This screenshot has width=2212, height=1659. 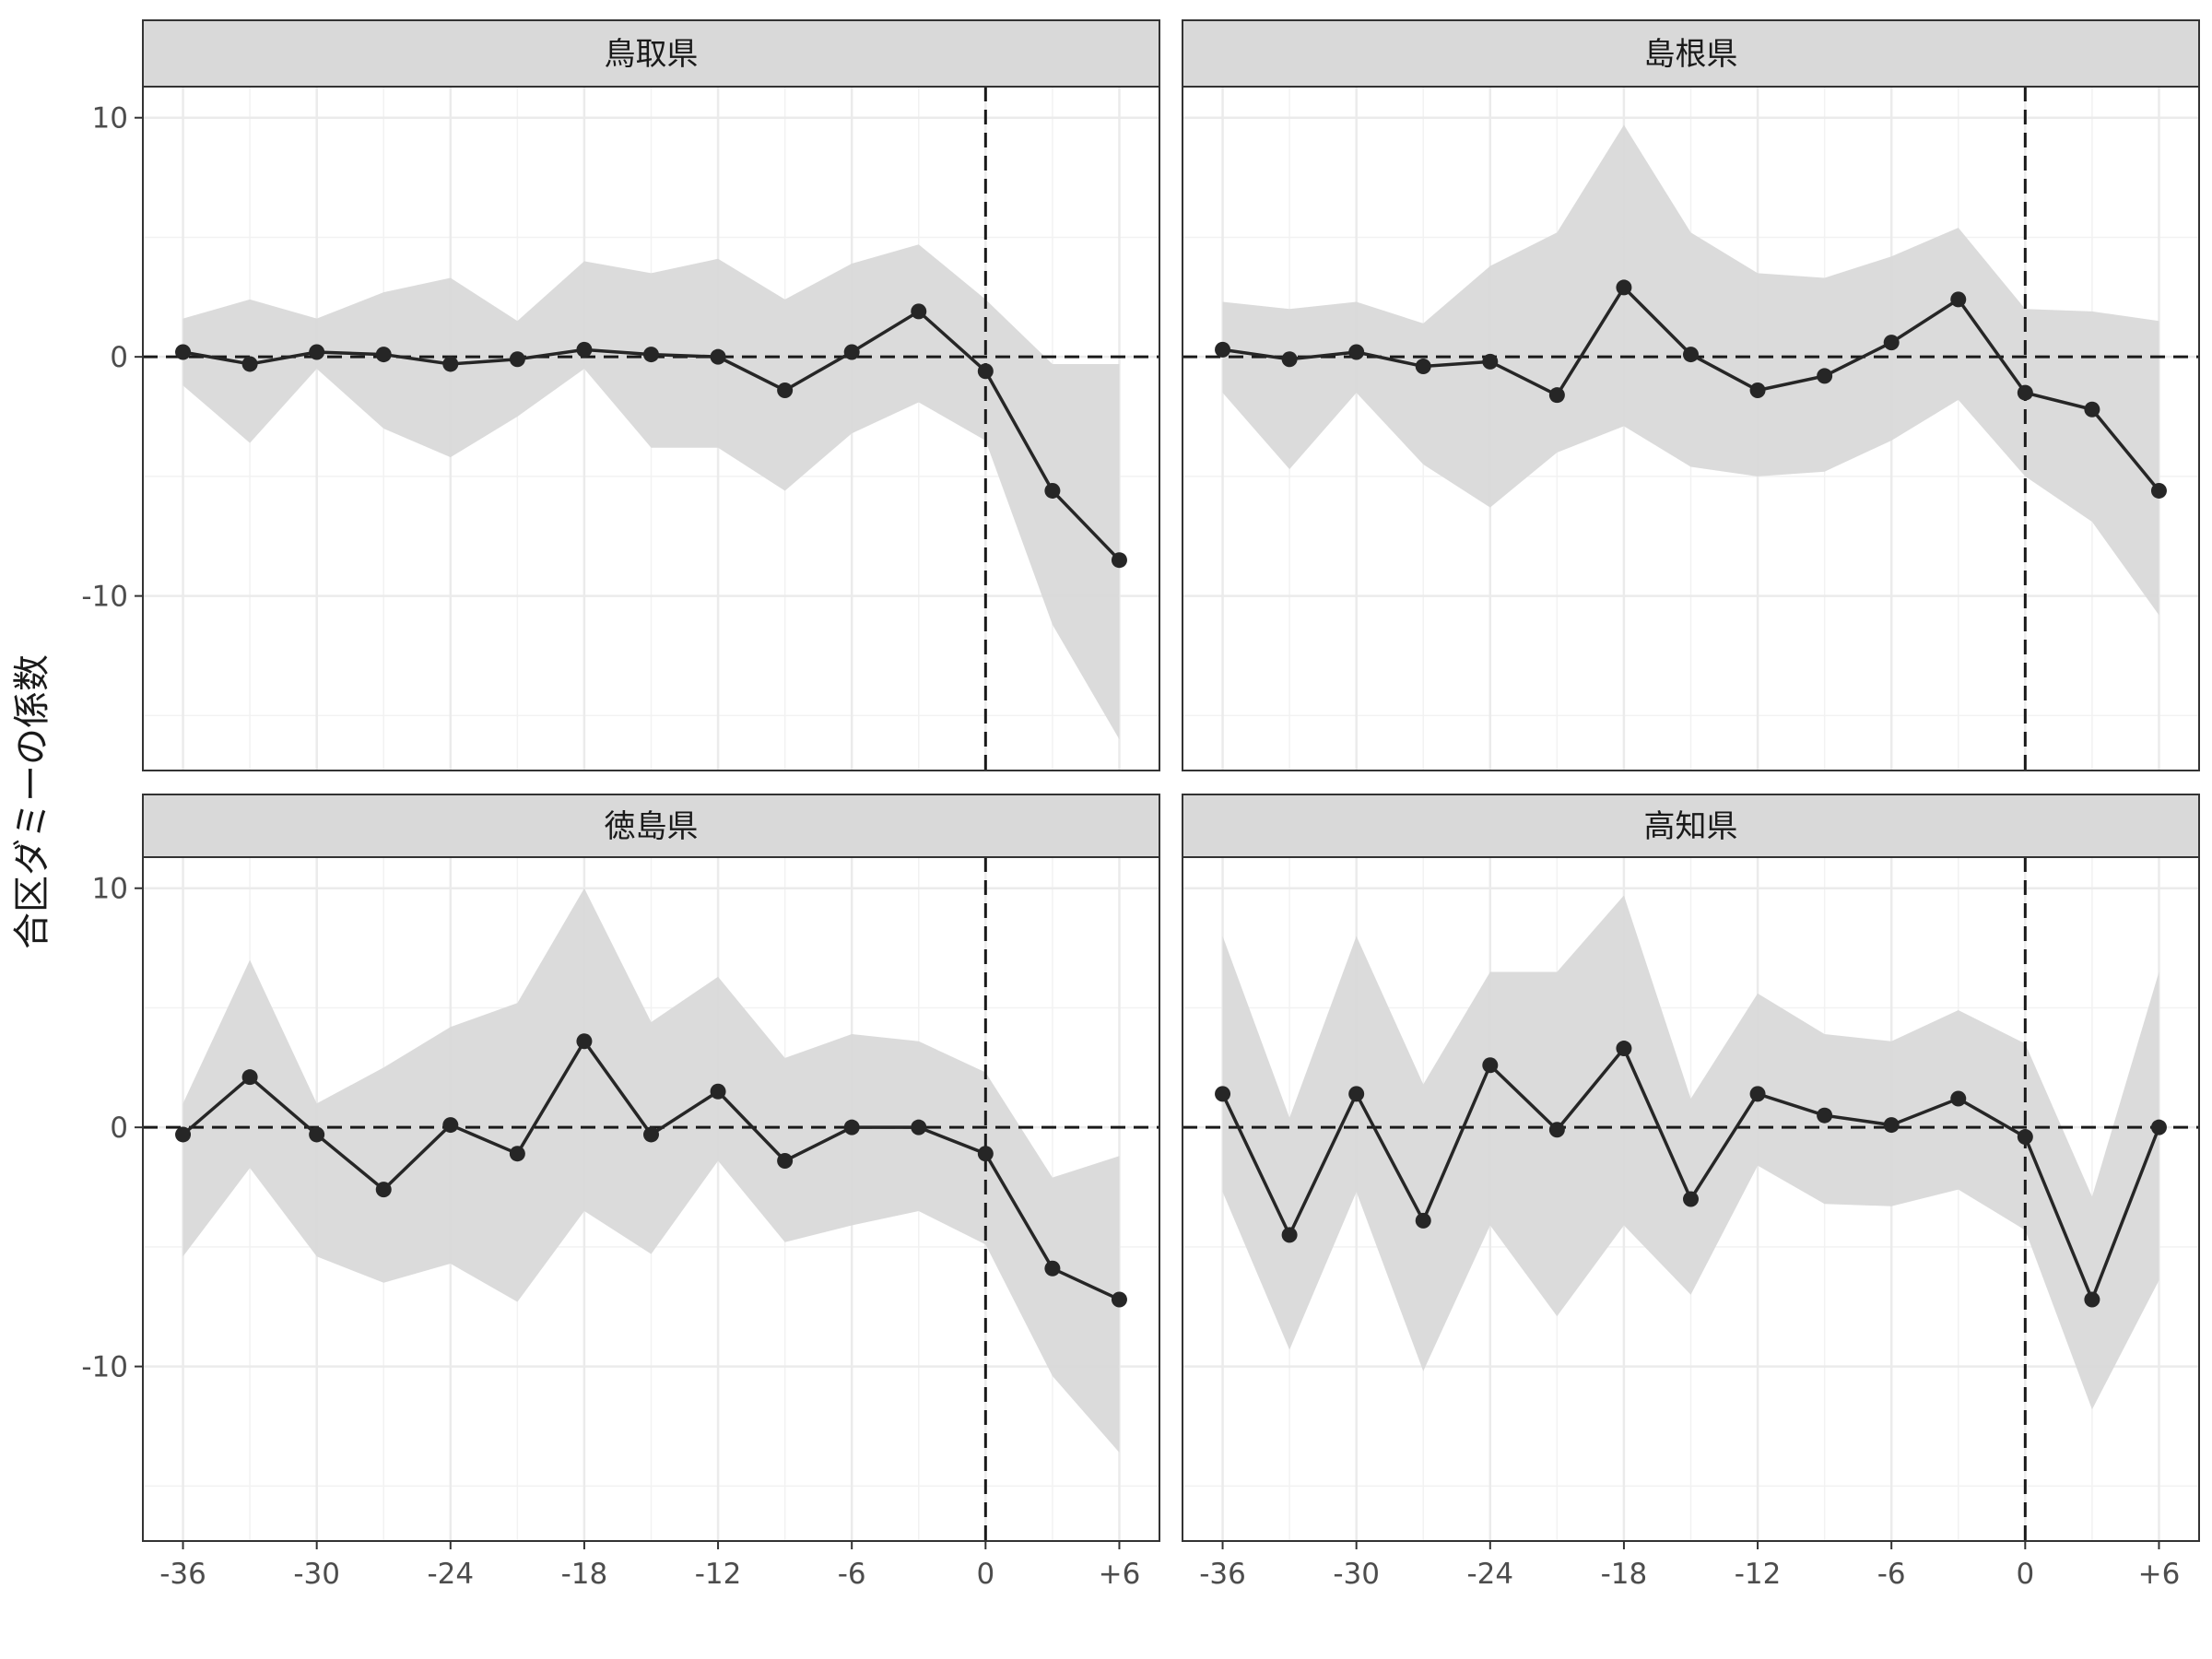 I want to click on facet-strip-label: 島根県, so click(x=1691, y=54).